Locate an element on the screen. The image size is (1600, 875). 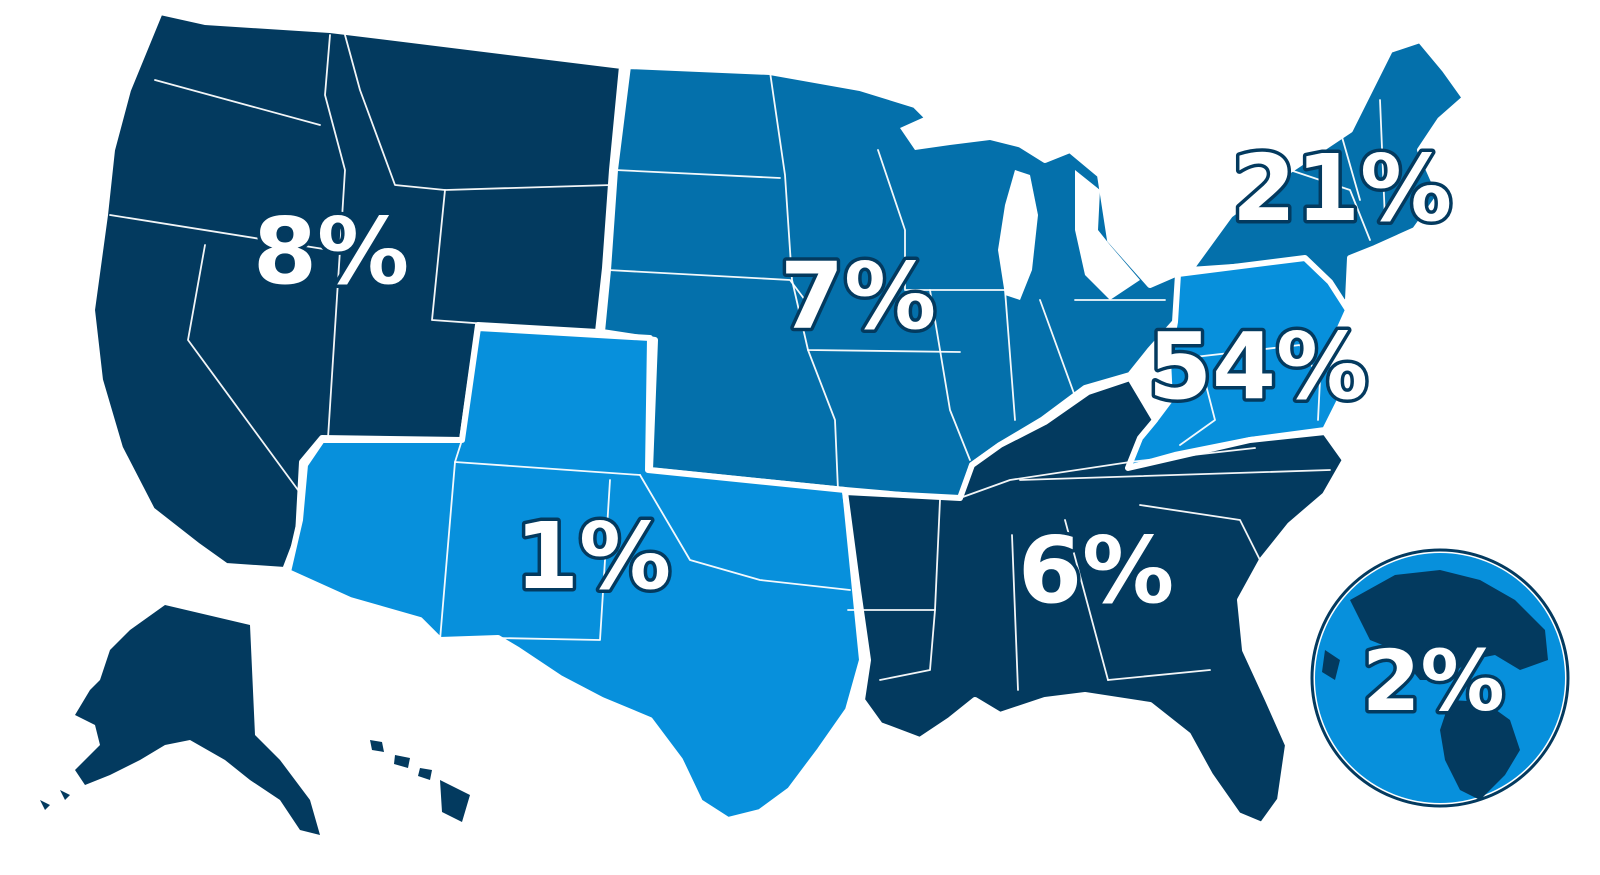
percent-label-international: 2% is located at coordinates (1433, 681).